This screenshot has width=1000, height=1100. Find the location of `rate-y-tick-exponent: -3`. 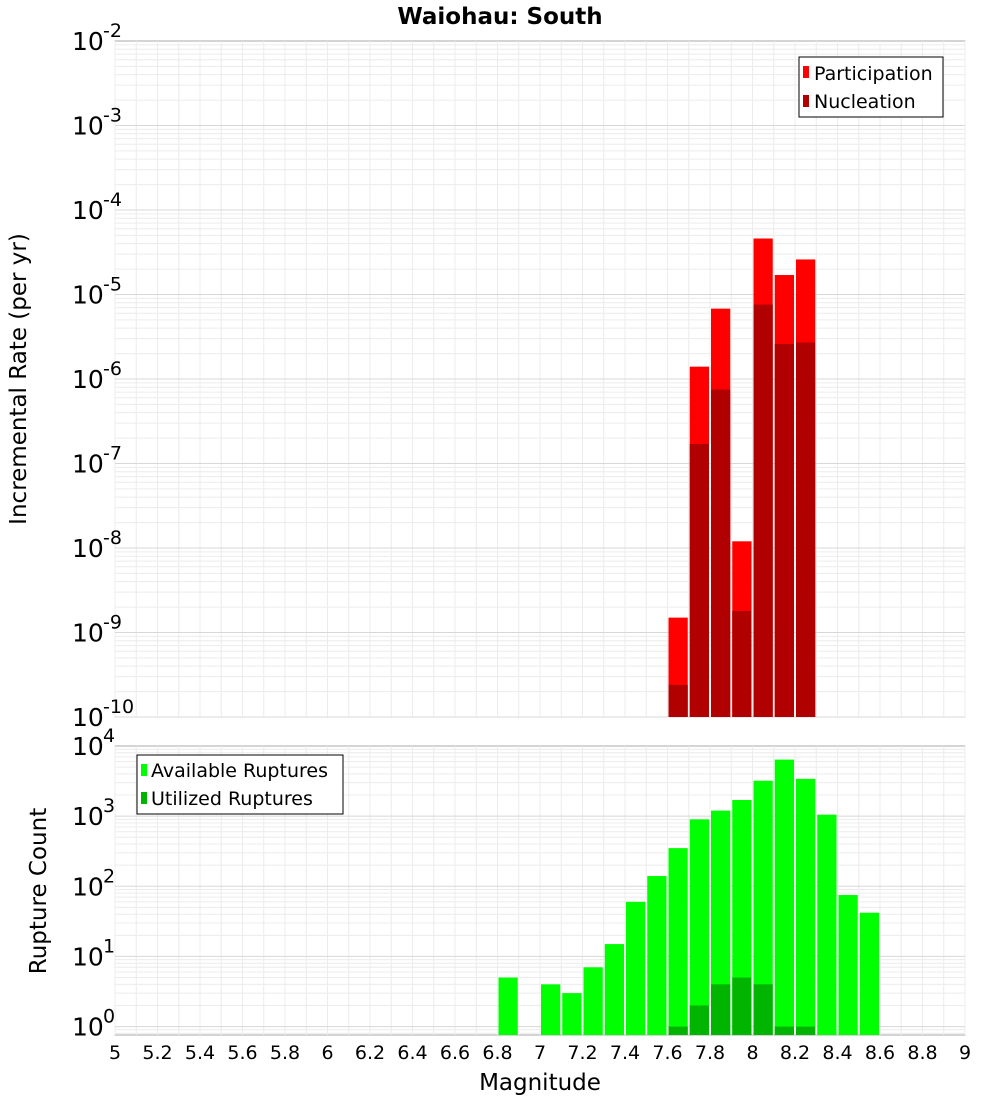

rate-y-tick-exponent: -3 is located at coordinates (112, 116).